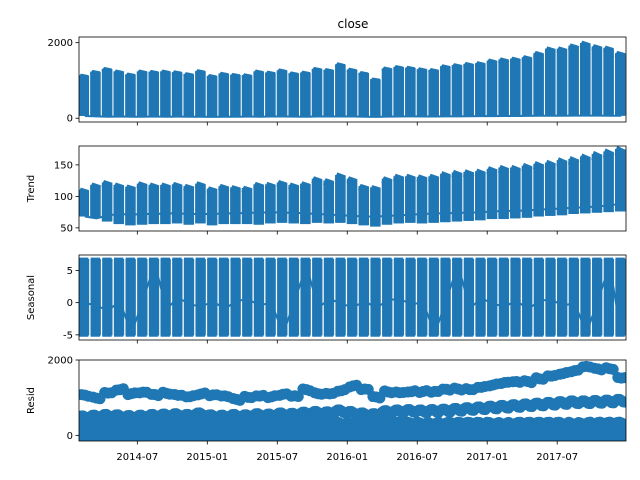 This screenshot has height=480, width=640. I want to click on y-tick-label: 150, so click(63, 165).